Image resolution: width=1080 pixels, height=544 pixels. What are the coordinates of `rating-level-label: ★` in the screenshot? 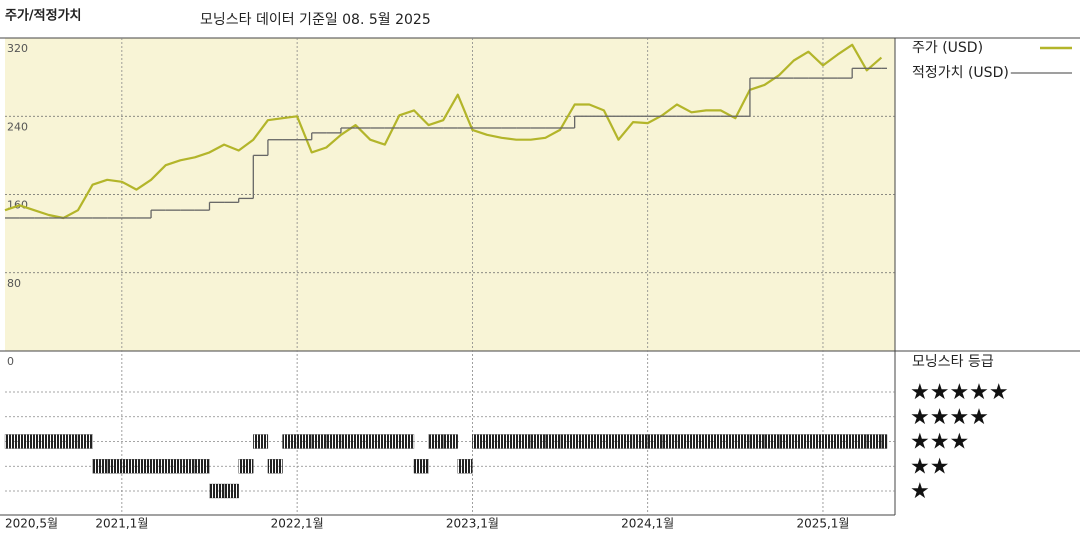 It's located at (920, 491).